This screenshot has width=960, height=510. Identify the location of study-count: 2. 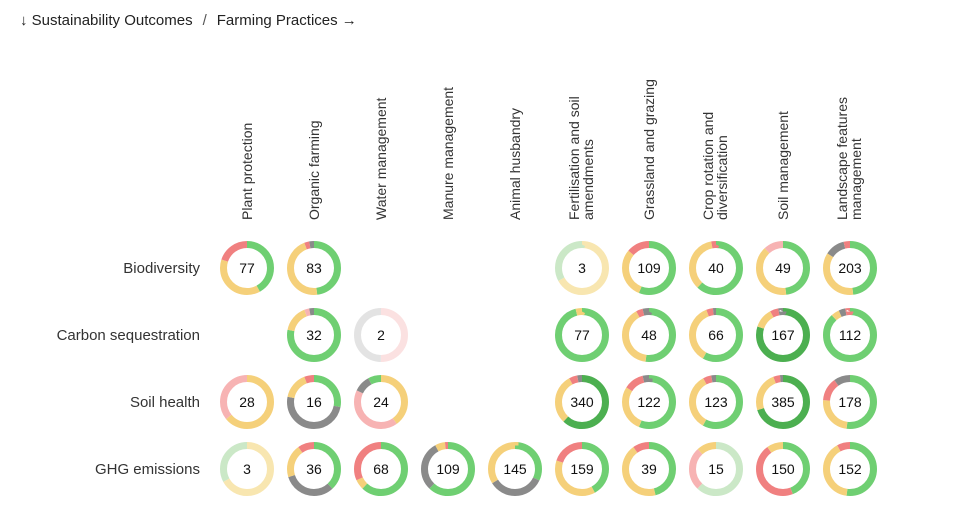
(381, 335).